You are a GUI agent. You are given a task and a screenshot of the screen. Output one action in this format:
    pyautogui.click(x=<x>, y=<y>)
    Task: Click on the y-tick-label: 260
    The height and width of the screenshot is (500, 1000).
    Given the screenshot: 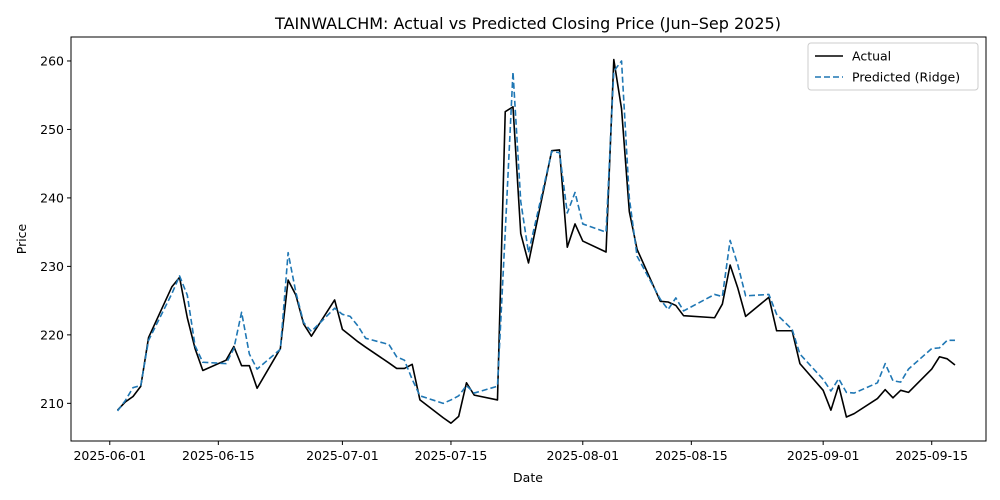 What is the action you would take?
    pyautogui.click(x=52, y=60)
    